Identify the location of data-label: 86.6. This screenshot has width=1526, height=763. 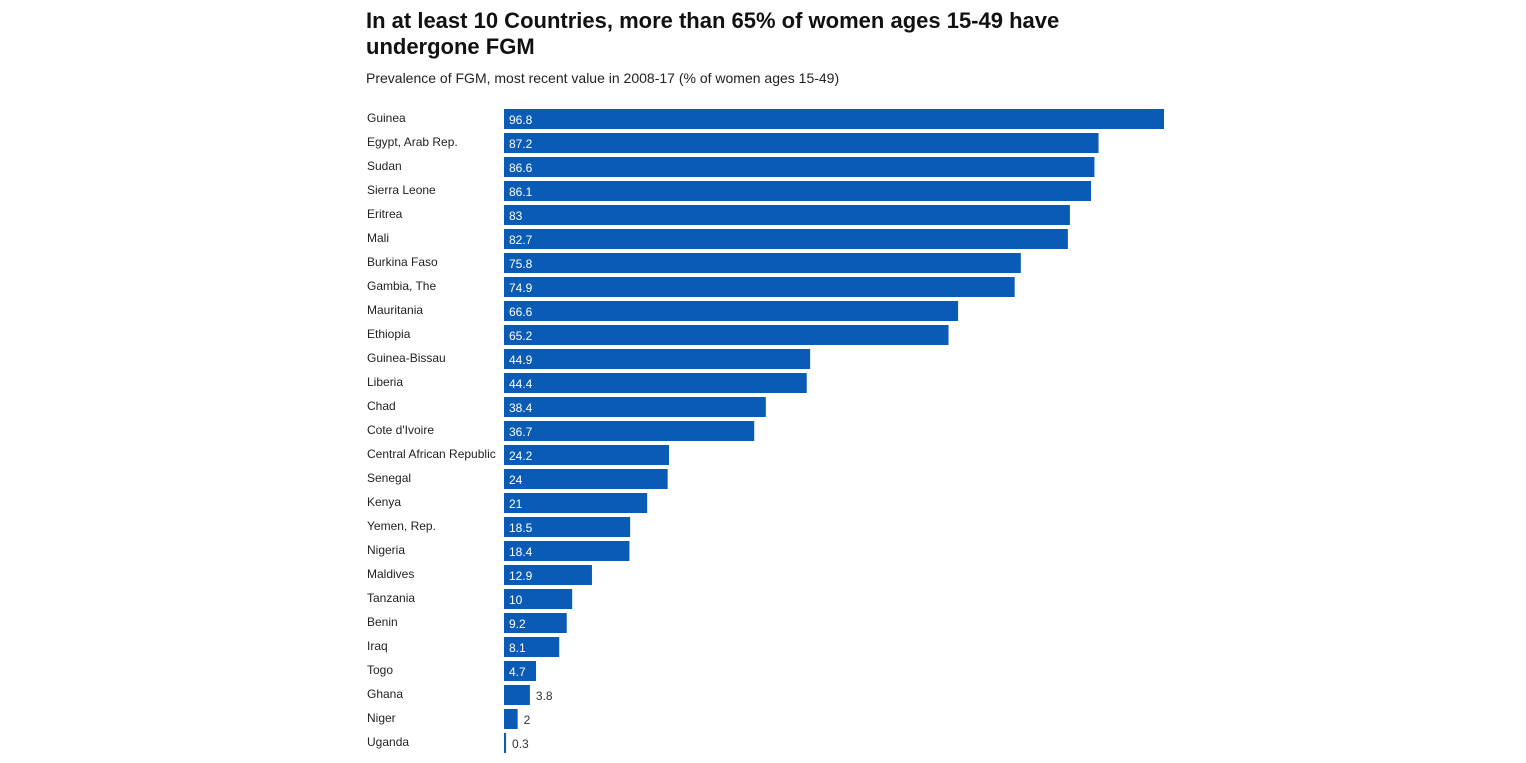
(521, 168).